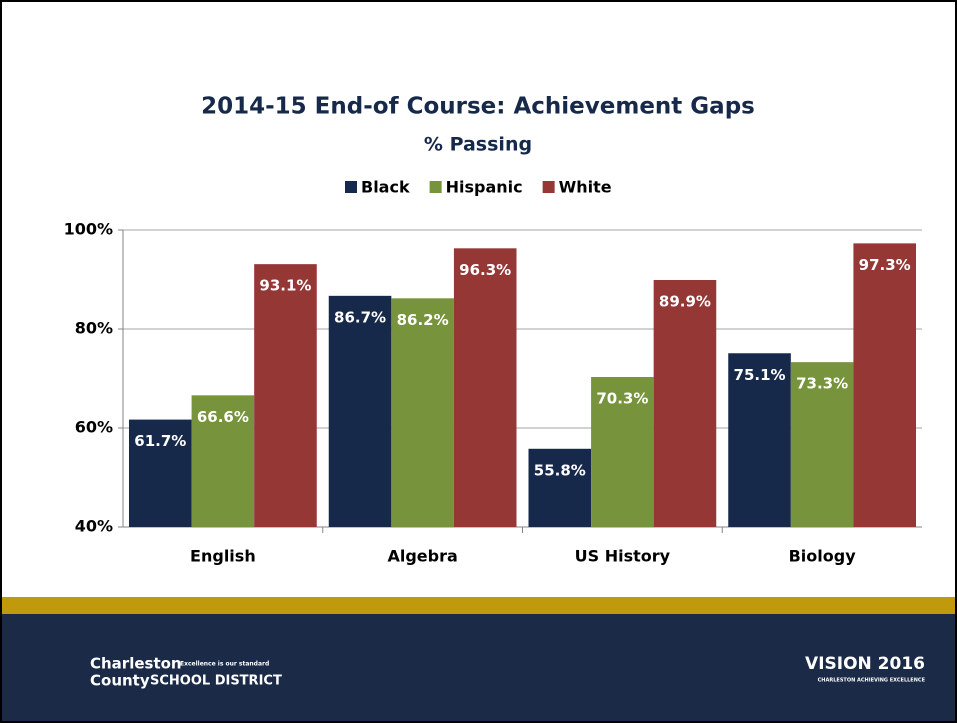 Image resolution: width=957 pixels, height=723 pixels. Describe the element at coordinates (685, 301) in the screenshot. I see `value-label: 89.9%` at that location.